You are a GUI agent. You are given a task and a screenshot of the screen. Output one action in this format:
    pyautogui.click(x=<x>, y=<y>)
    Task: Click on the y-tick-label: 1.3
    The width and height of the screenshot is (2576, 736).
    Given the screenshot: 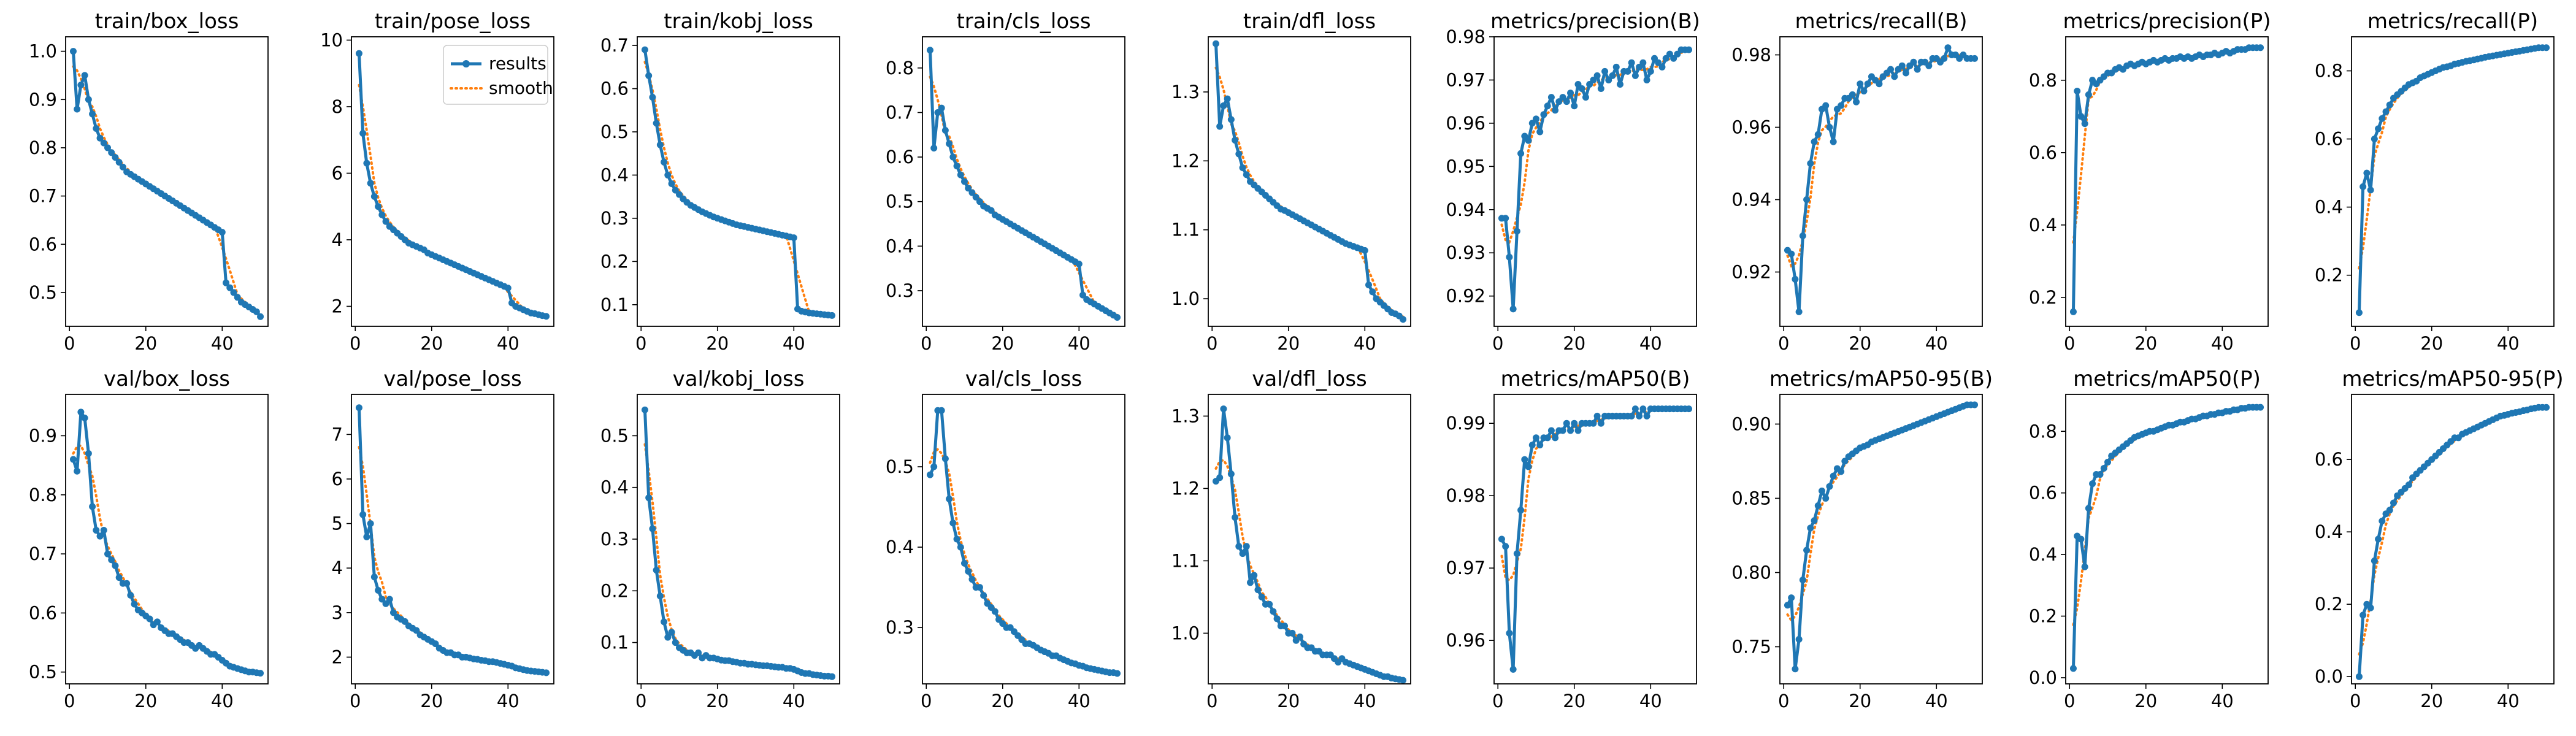 What is the action you would take?
    pyautogui.click(x=1185, y=92)
    